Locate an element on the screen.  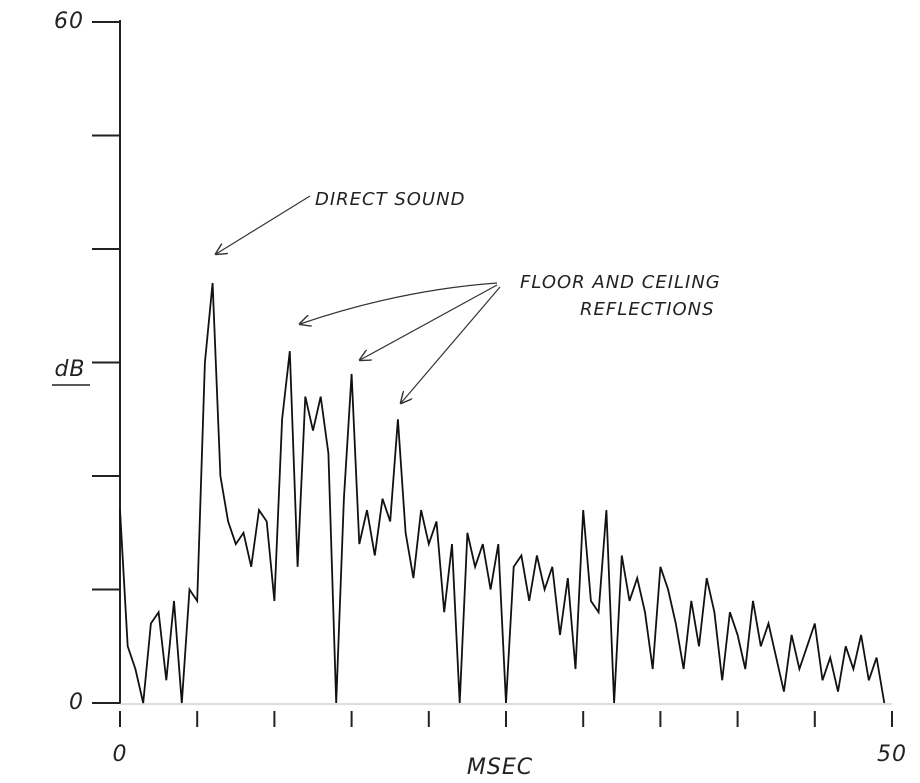
y-tick-label: 0 is located at coordinates (76, 702).